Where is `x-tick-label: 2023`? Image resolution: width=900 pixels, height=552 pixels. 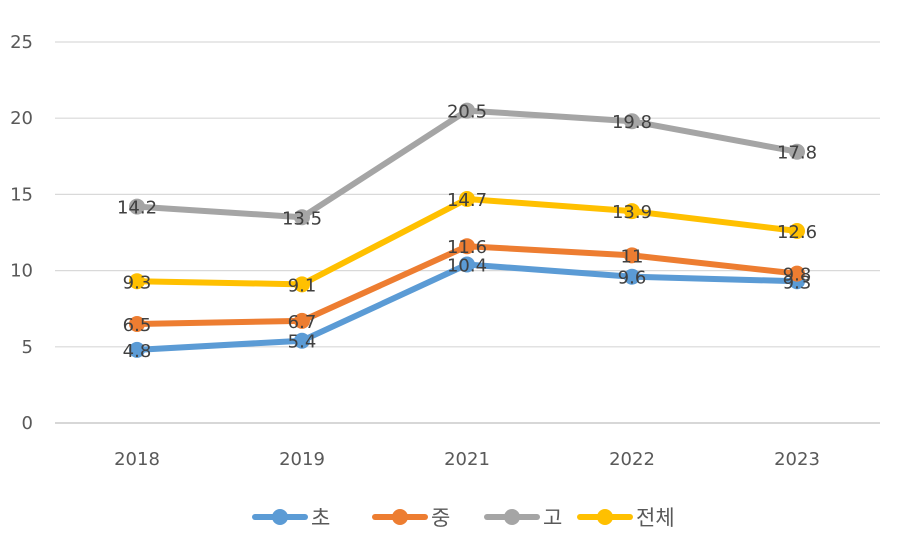 x-tick-label: 2023 is located at coordinates (797, 459).